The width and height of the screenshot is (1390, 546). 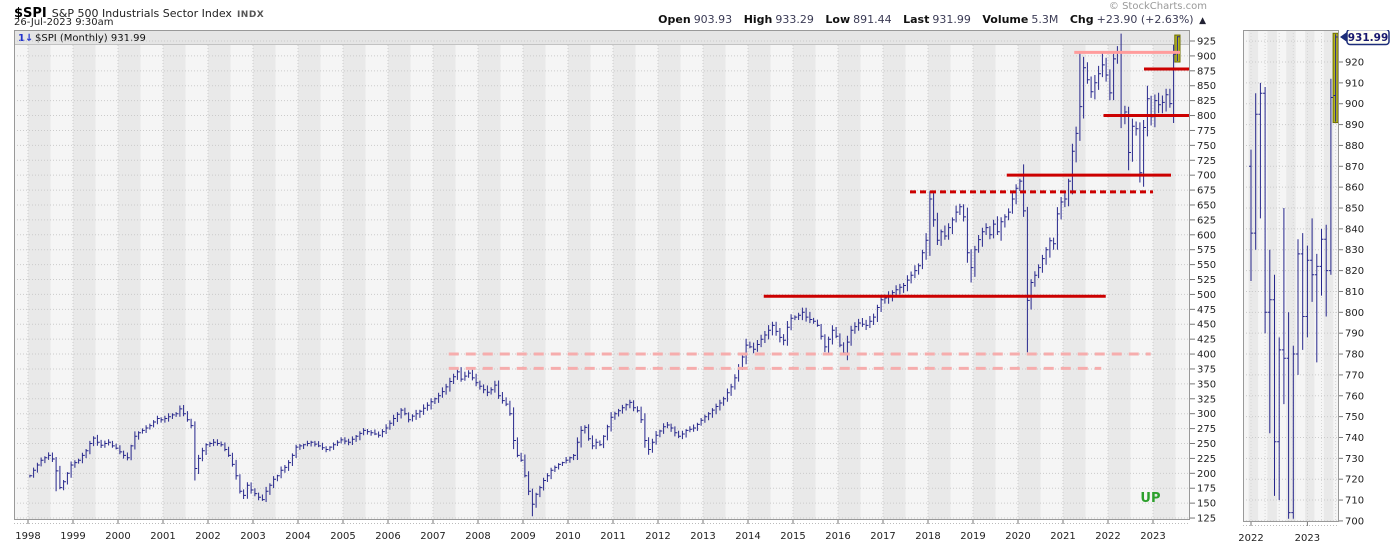 I want to click on chg-value: +23.90 (+2.63%), so click(x=1145, y=19).